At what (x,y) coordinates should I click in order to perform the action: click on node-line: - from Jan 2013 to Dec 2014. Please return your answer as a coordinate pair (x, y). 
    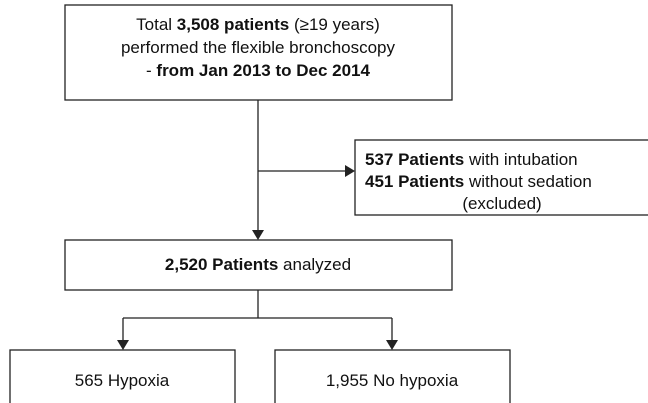
    Looking at the image, I should click on (258, 70).